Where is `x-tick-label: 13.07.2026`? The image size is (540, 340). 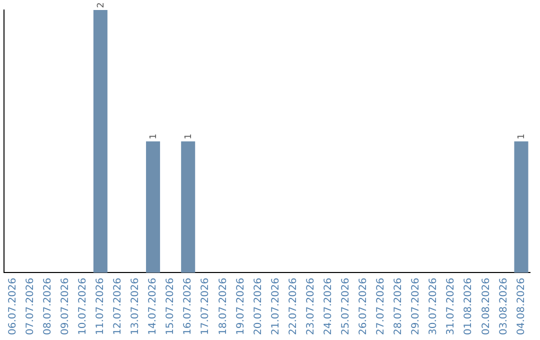 x-tick-label: 13.07.2026 is located at coordinates (136, 307).